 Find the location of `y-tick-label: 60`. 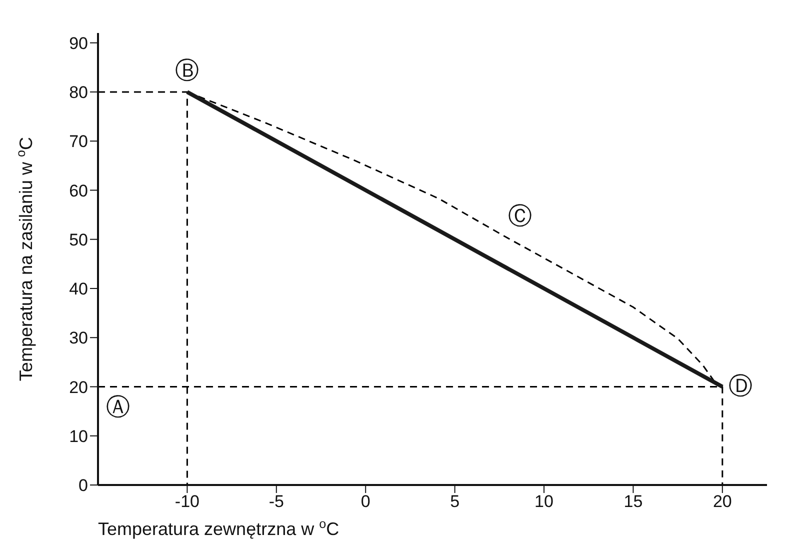

y-tick-label: 60 is located at coordinates (78, 190).